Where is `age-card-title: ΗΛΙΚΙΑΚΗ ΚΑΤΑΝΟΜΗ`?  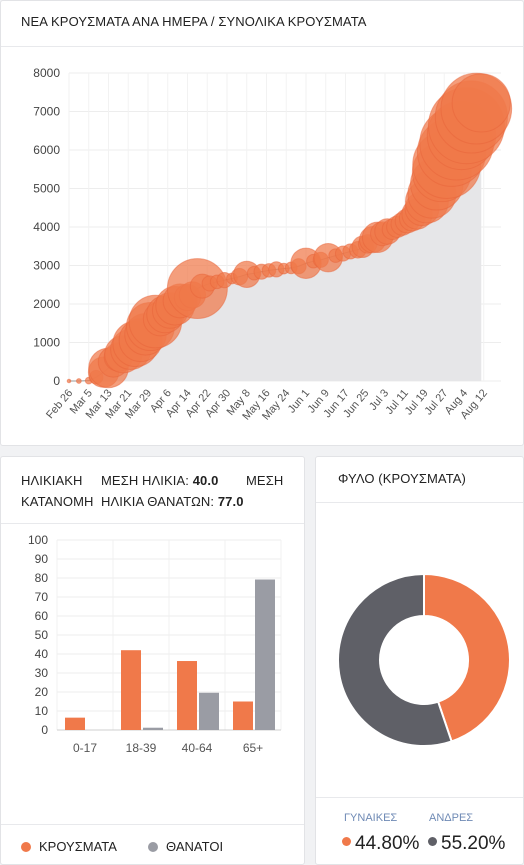
age-card-title: ΗΛΙΚΙΑΚΗ ΚΑΤΑΝΟΜΗ is located at coordinates (57, 491).